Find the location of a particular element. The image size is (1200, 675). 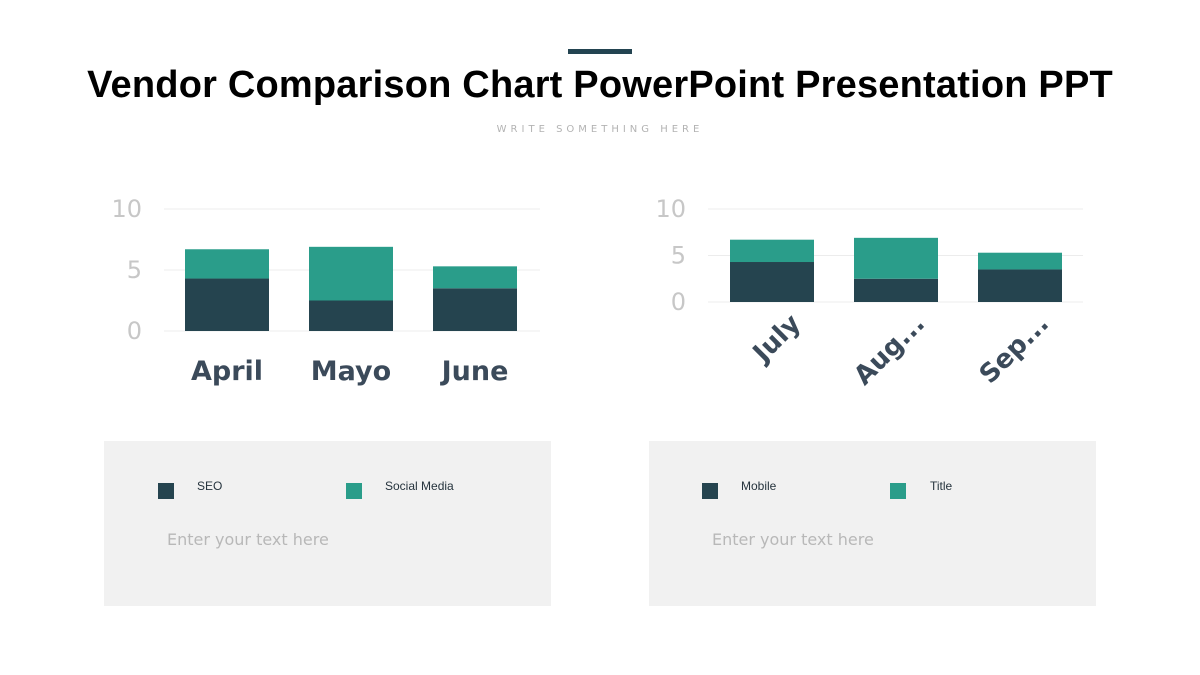

legend-swatch-social-media is located at coordinates (354, 491).